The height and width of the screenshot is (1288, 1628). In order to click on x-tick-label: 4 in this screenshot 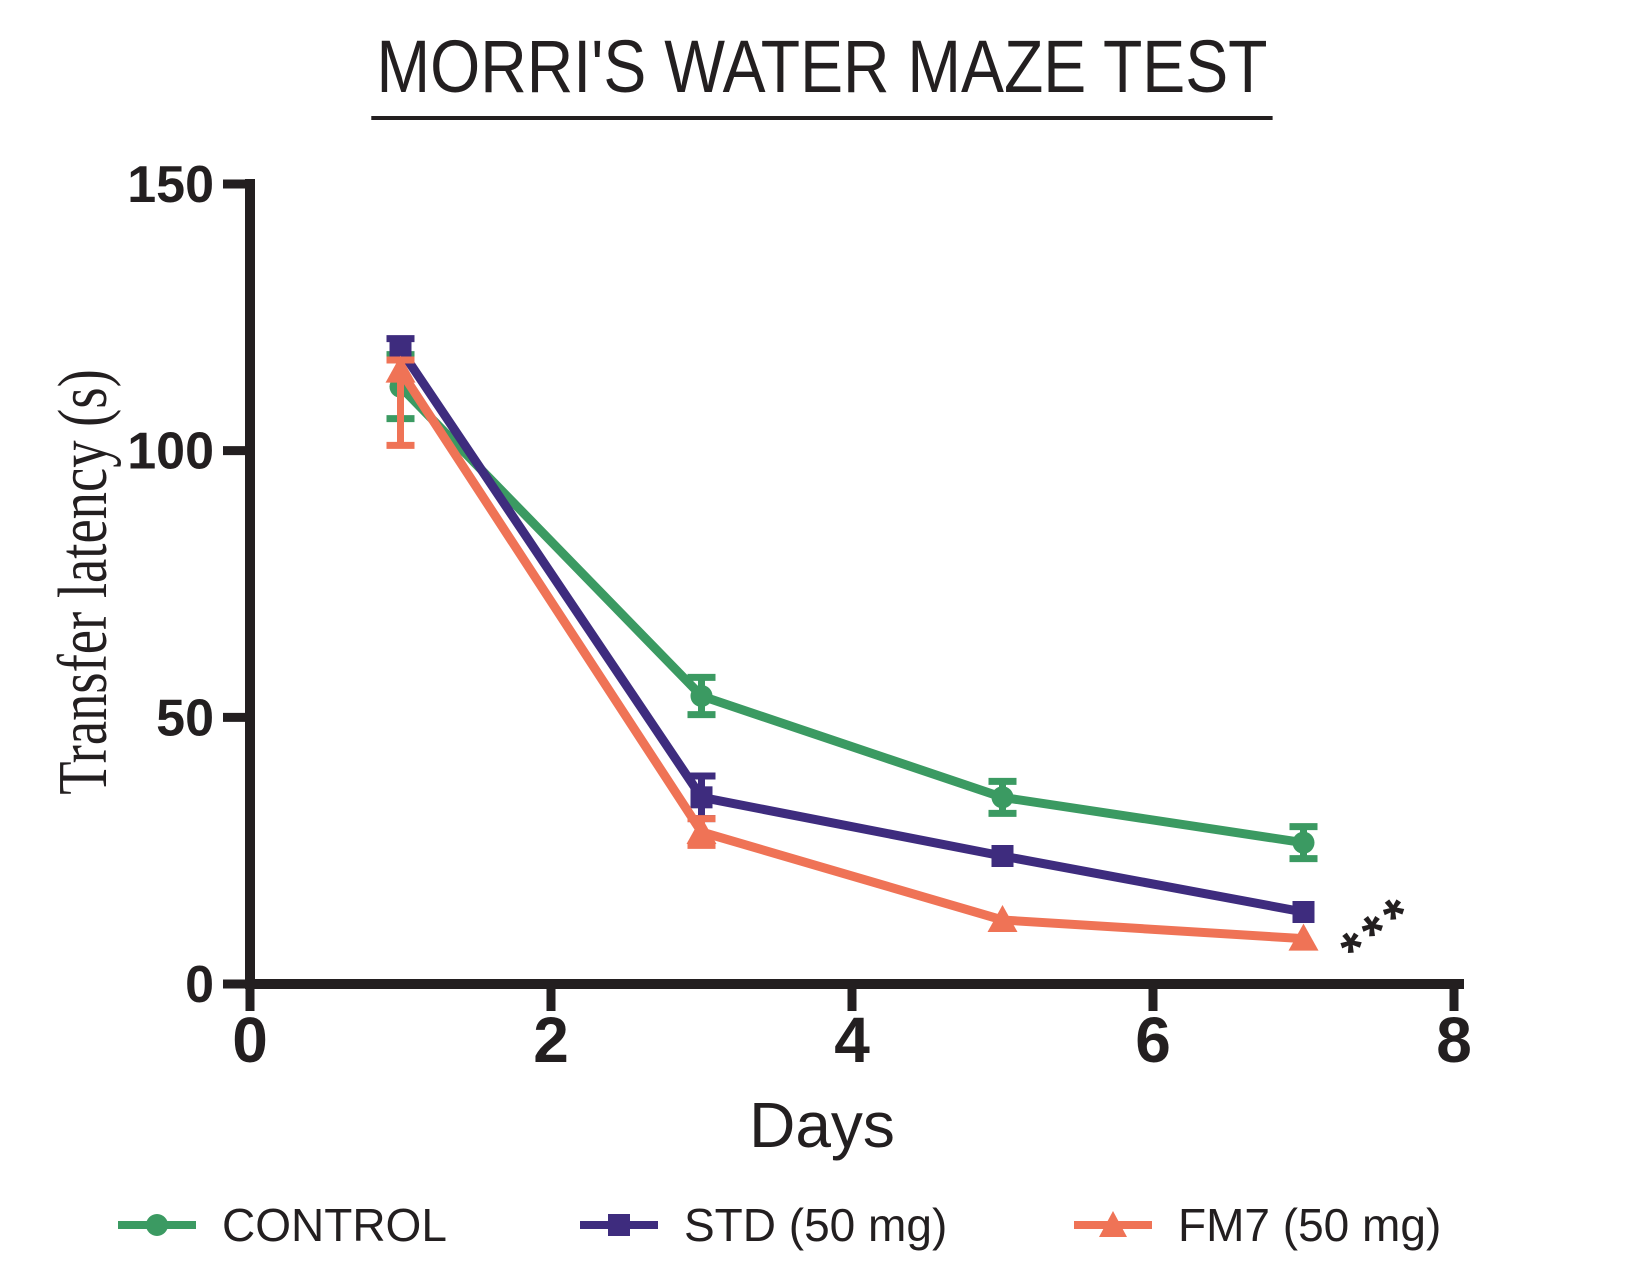, I will do `click(852, 1040)`.